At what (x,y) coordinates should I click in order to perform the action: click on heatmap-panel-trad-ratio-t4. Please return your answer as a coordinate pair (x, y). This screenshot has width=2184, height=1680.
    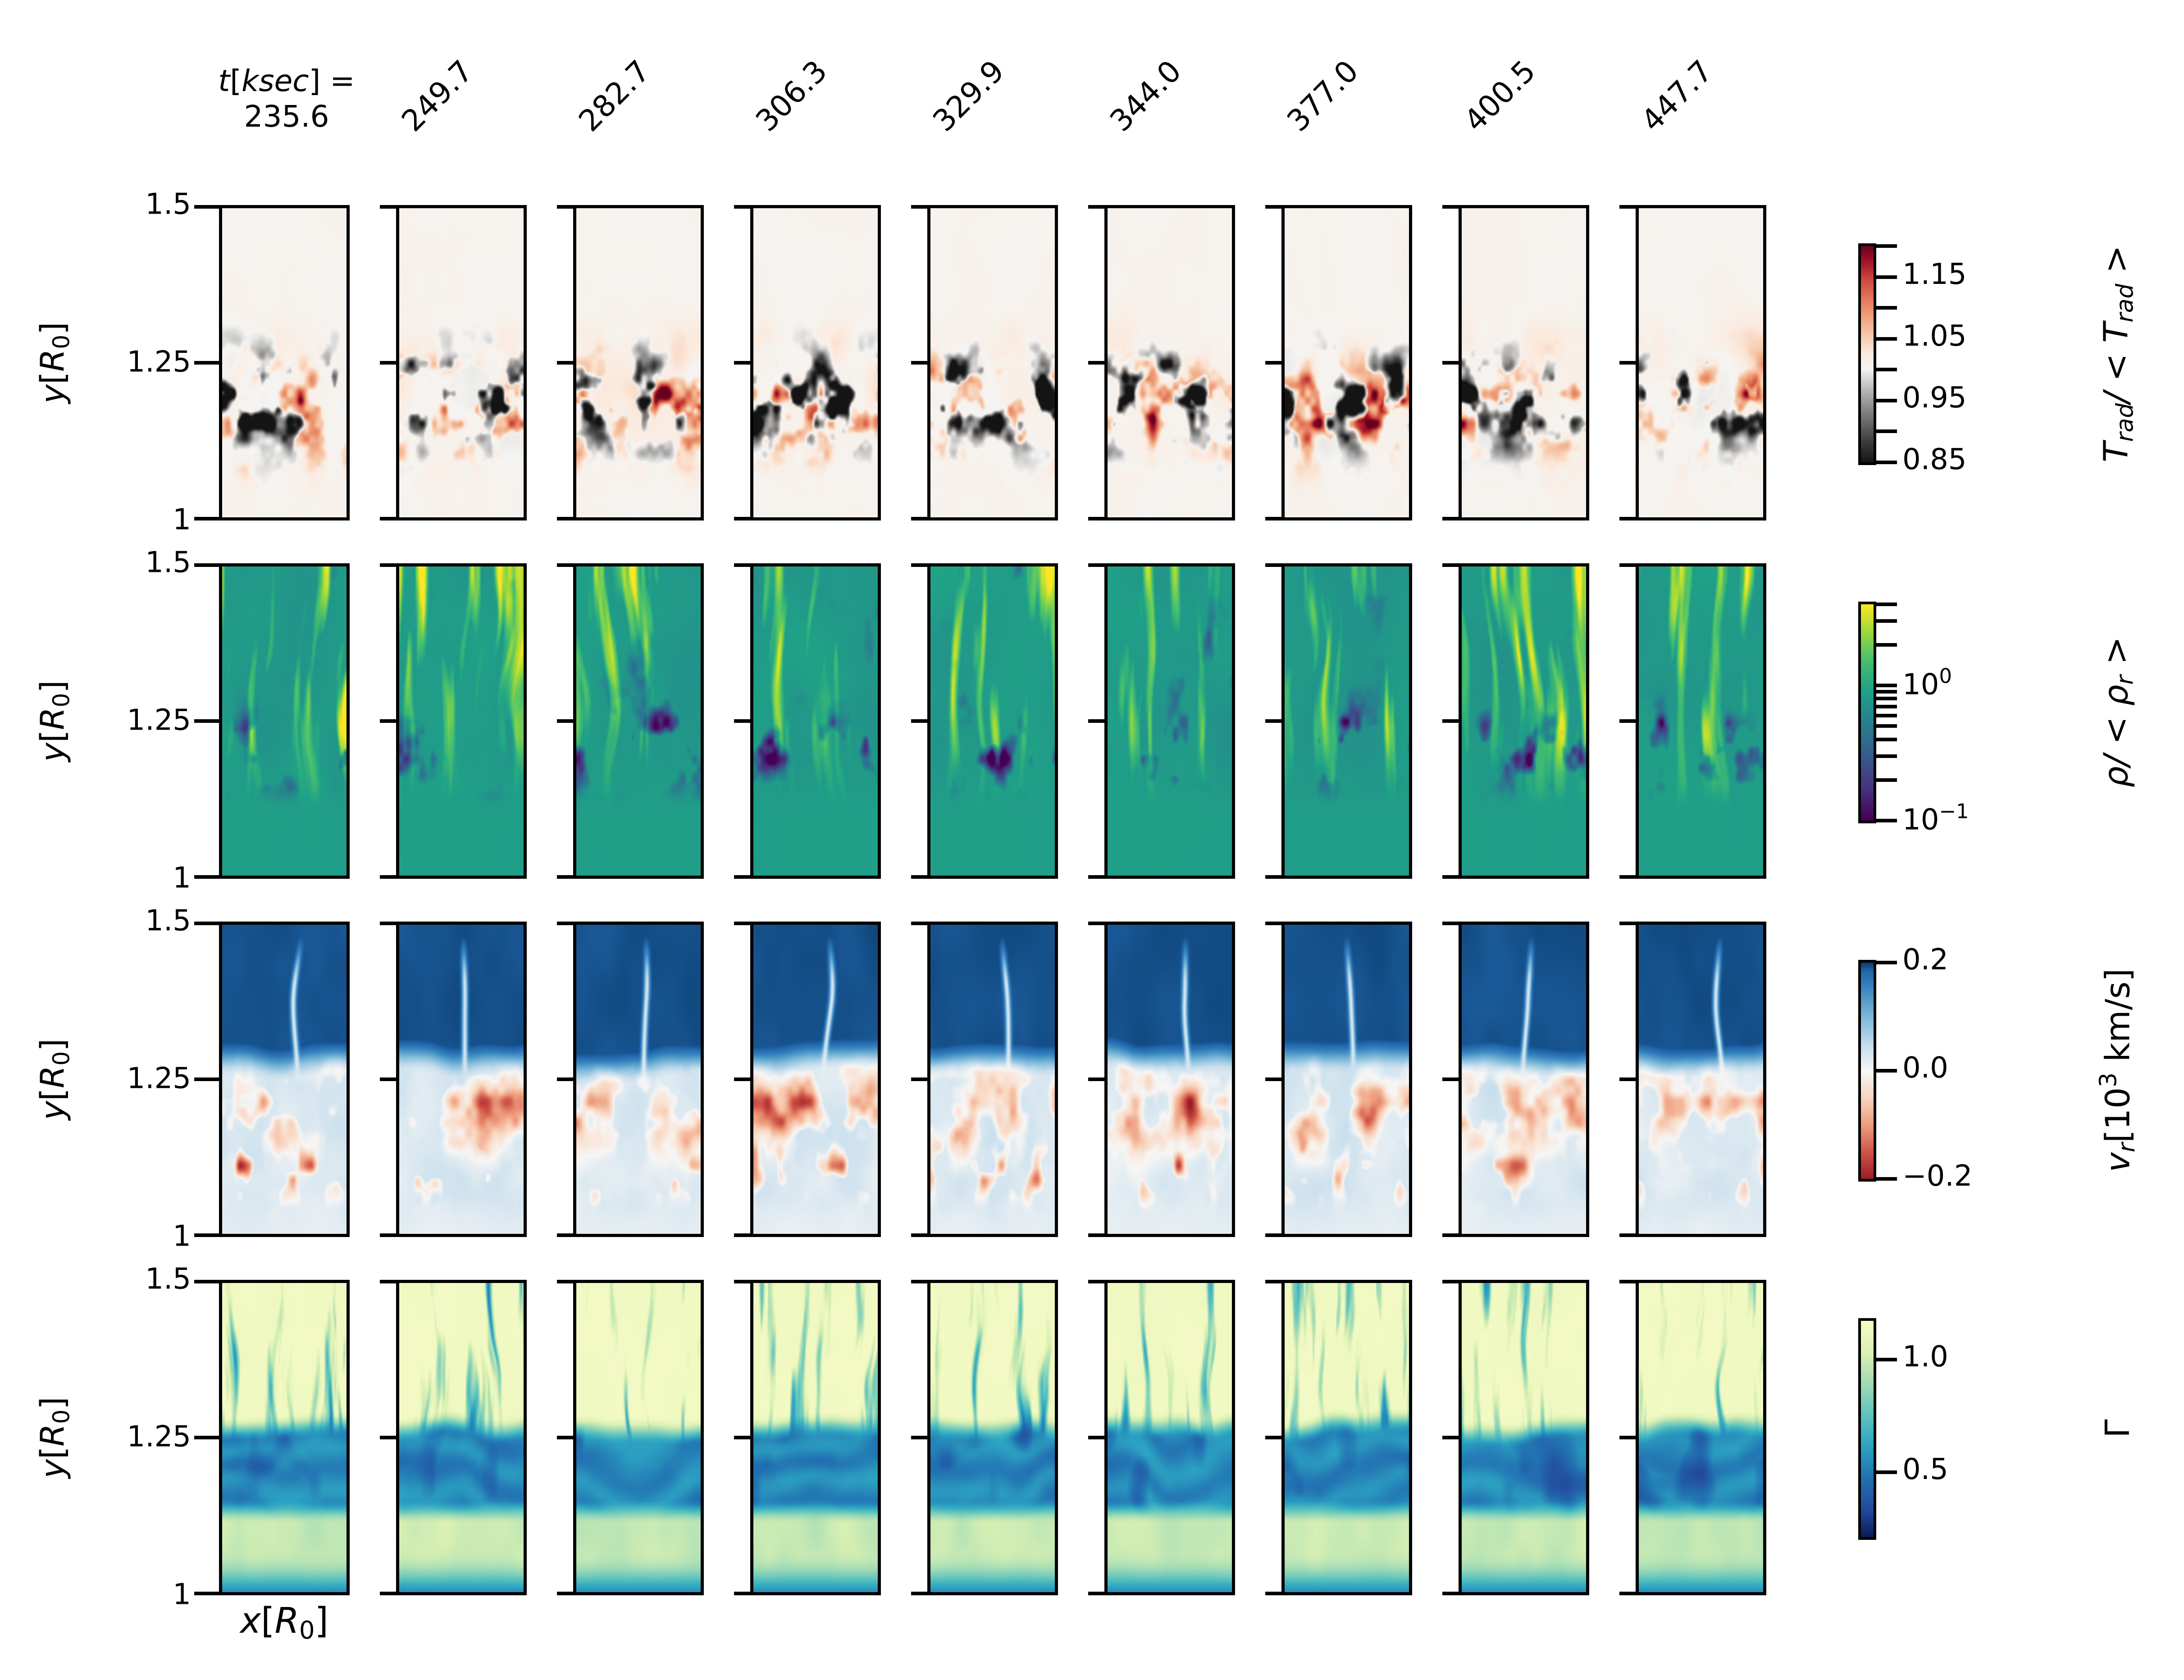
    Looking at the image, I should click on (985, 362).